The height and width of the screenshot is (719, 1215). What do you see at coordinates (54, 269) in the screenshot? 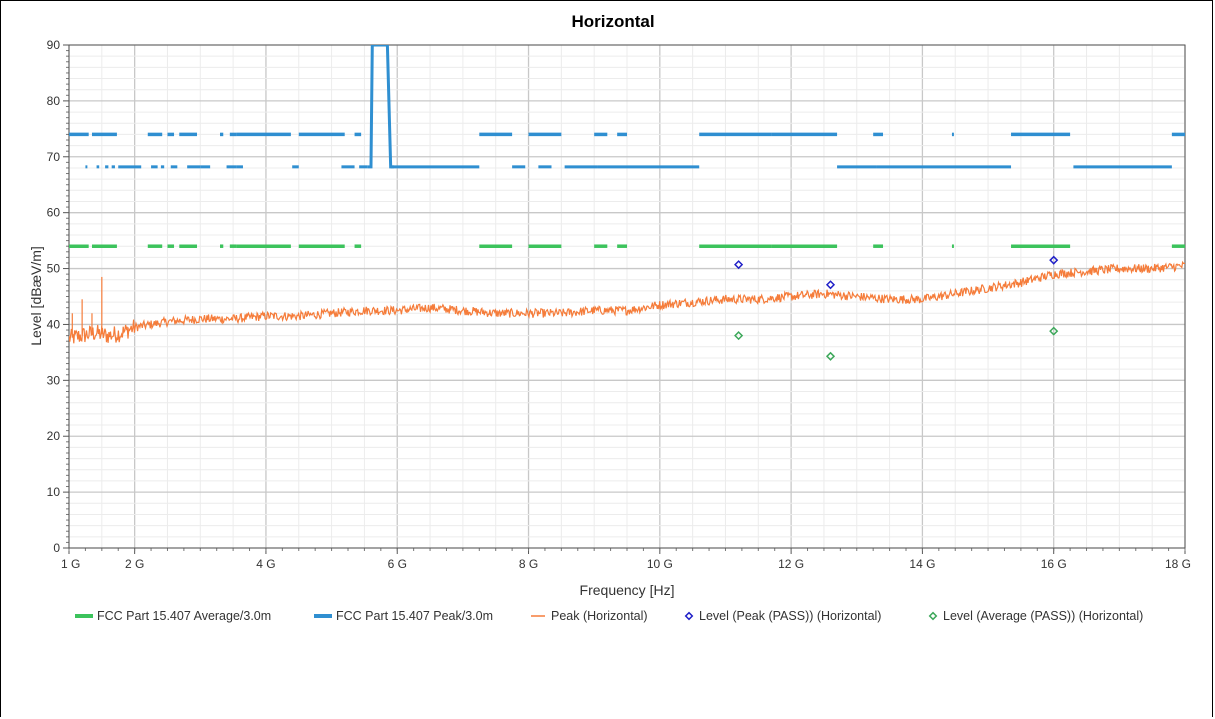
I see `y-tick-label: 50` at bounding box center [54, 269].